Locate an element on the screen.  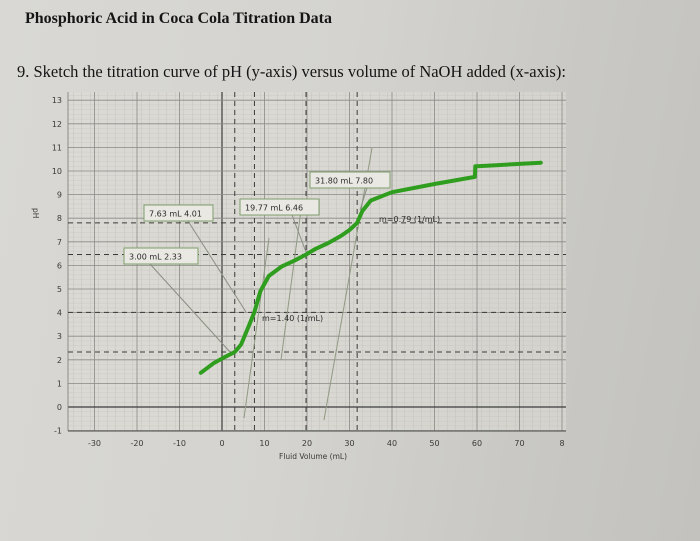
y-tick-label: 8 is located at coordinates (59, 218).